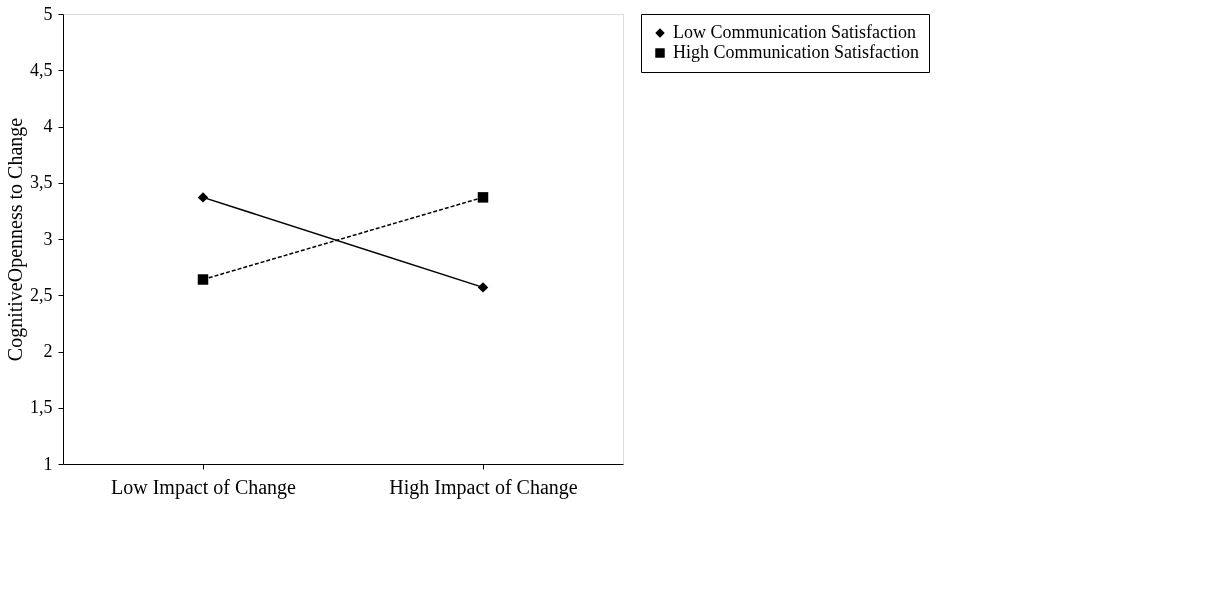 The image size is (1215, 590). What do you see at coordinates (48, 126) in the screenshot?
I see `y-tick-label: 4` at bounding box center [48, 126].